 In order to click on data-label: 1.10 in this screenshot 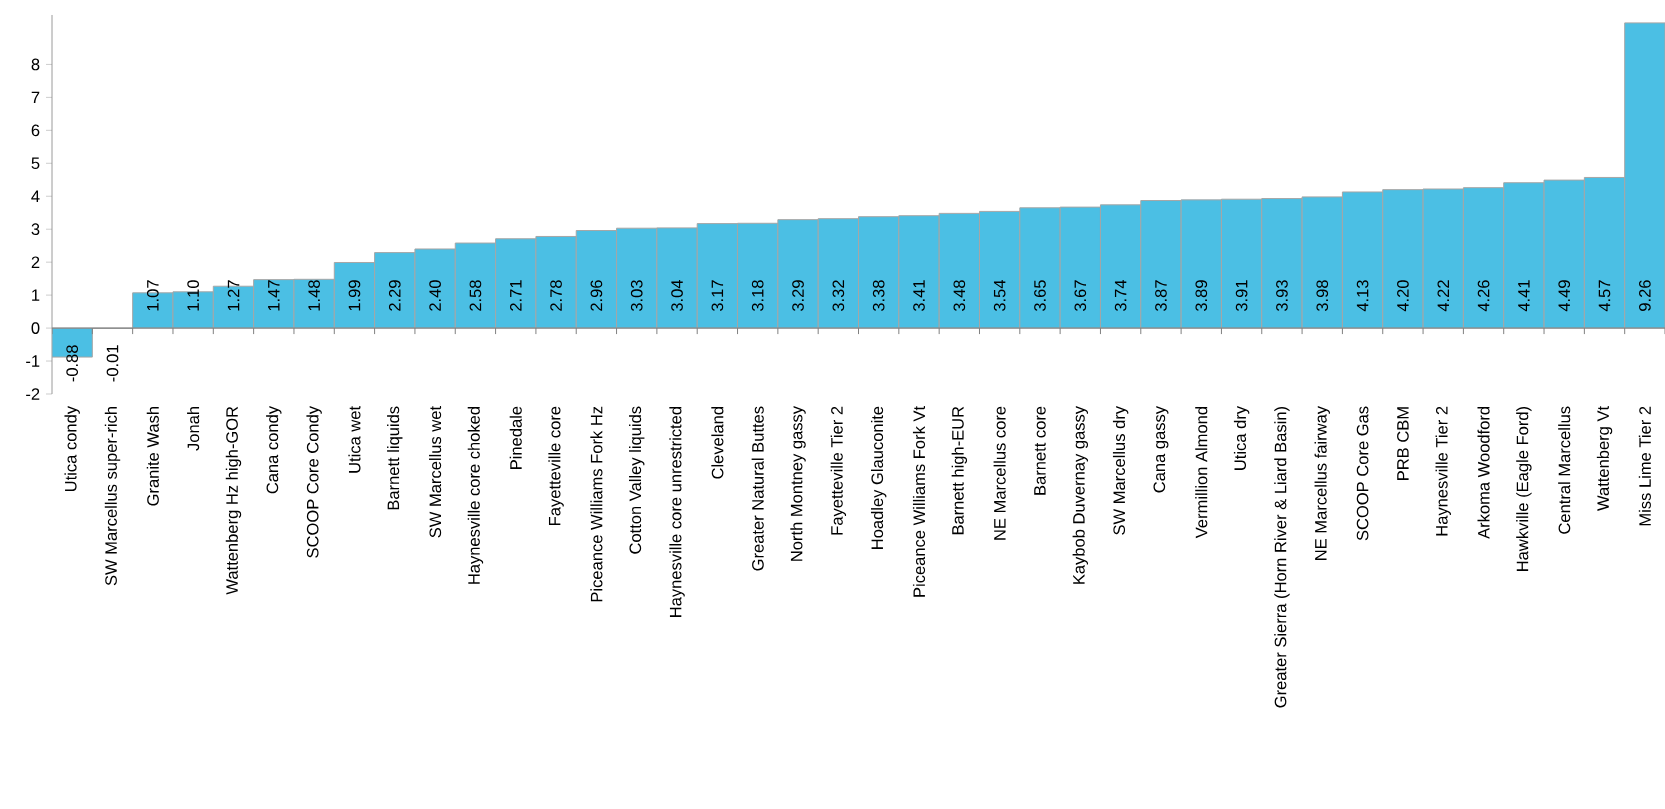, I will do `click(193, 295)`.